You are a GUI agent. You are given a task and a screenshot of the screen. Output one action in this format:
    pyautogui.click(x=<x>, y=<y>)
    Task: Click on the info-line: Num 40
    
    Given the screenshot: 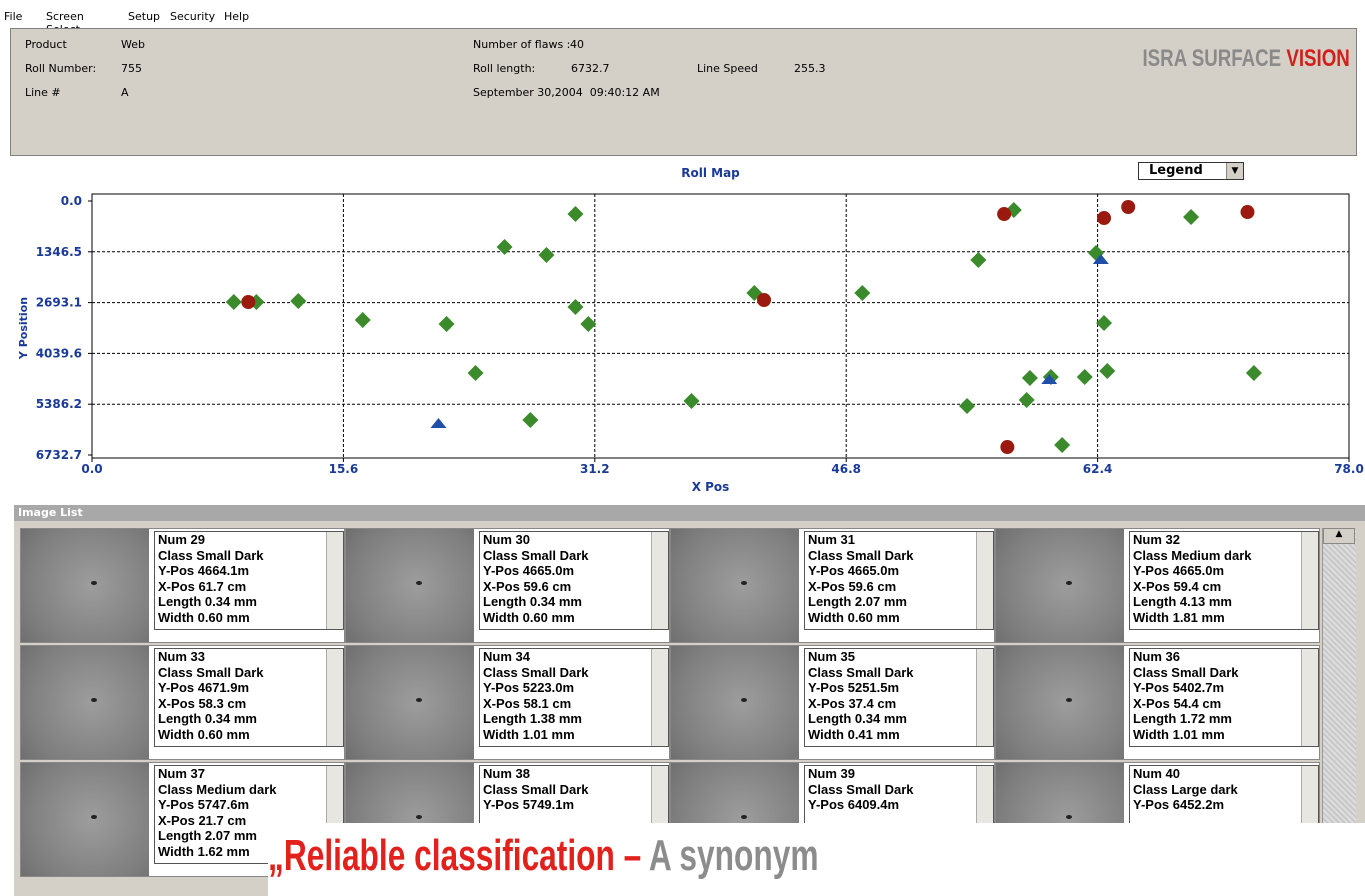 What is the action you would take?
    pyautogui.click(x=1156, y=773)
    